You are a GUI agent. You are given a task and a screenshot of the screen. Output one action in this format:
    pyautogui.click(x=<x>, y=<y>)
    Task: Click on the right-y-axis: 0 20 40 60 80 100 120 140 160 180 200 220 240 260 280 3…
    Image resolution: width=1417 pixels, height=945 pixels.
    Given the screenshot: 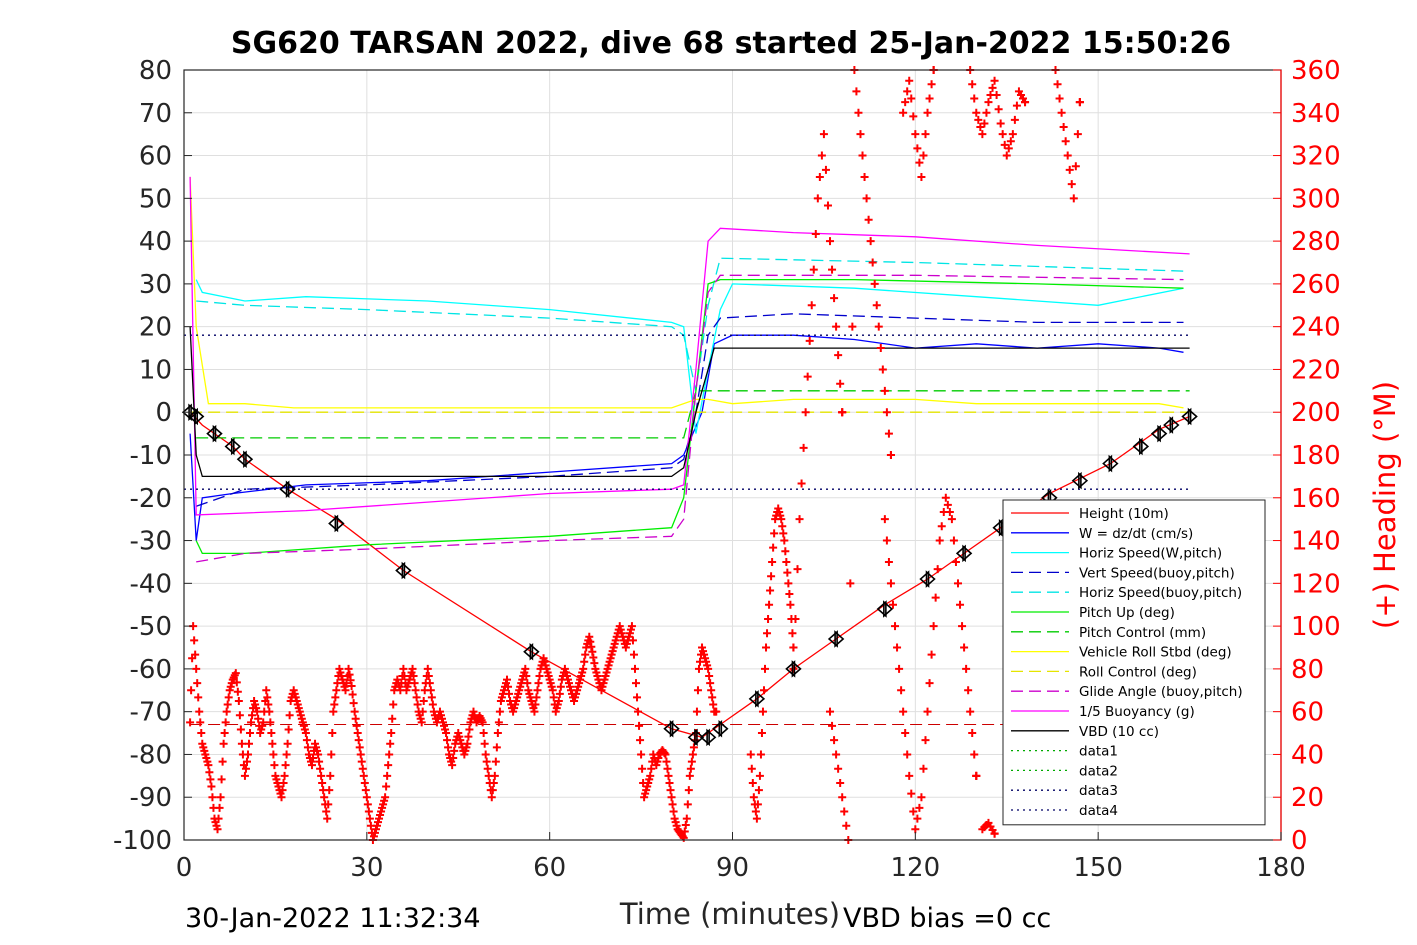 What is the action you would take?
    pyautogui.click(x=1307, y=456)
    